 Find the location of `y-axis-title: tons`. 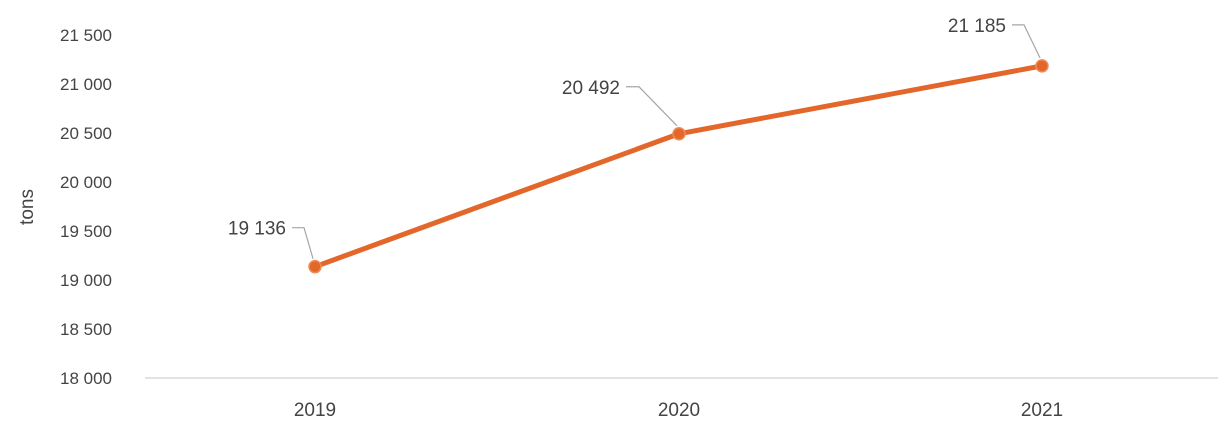

y-axis-title: tons is located at coordinates (27, 207).